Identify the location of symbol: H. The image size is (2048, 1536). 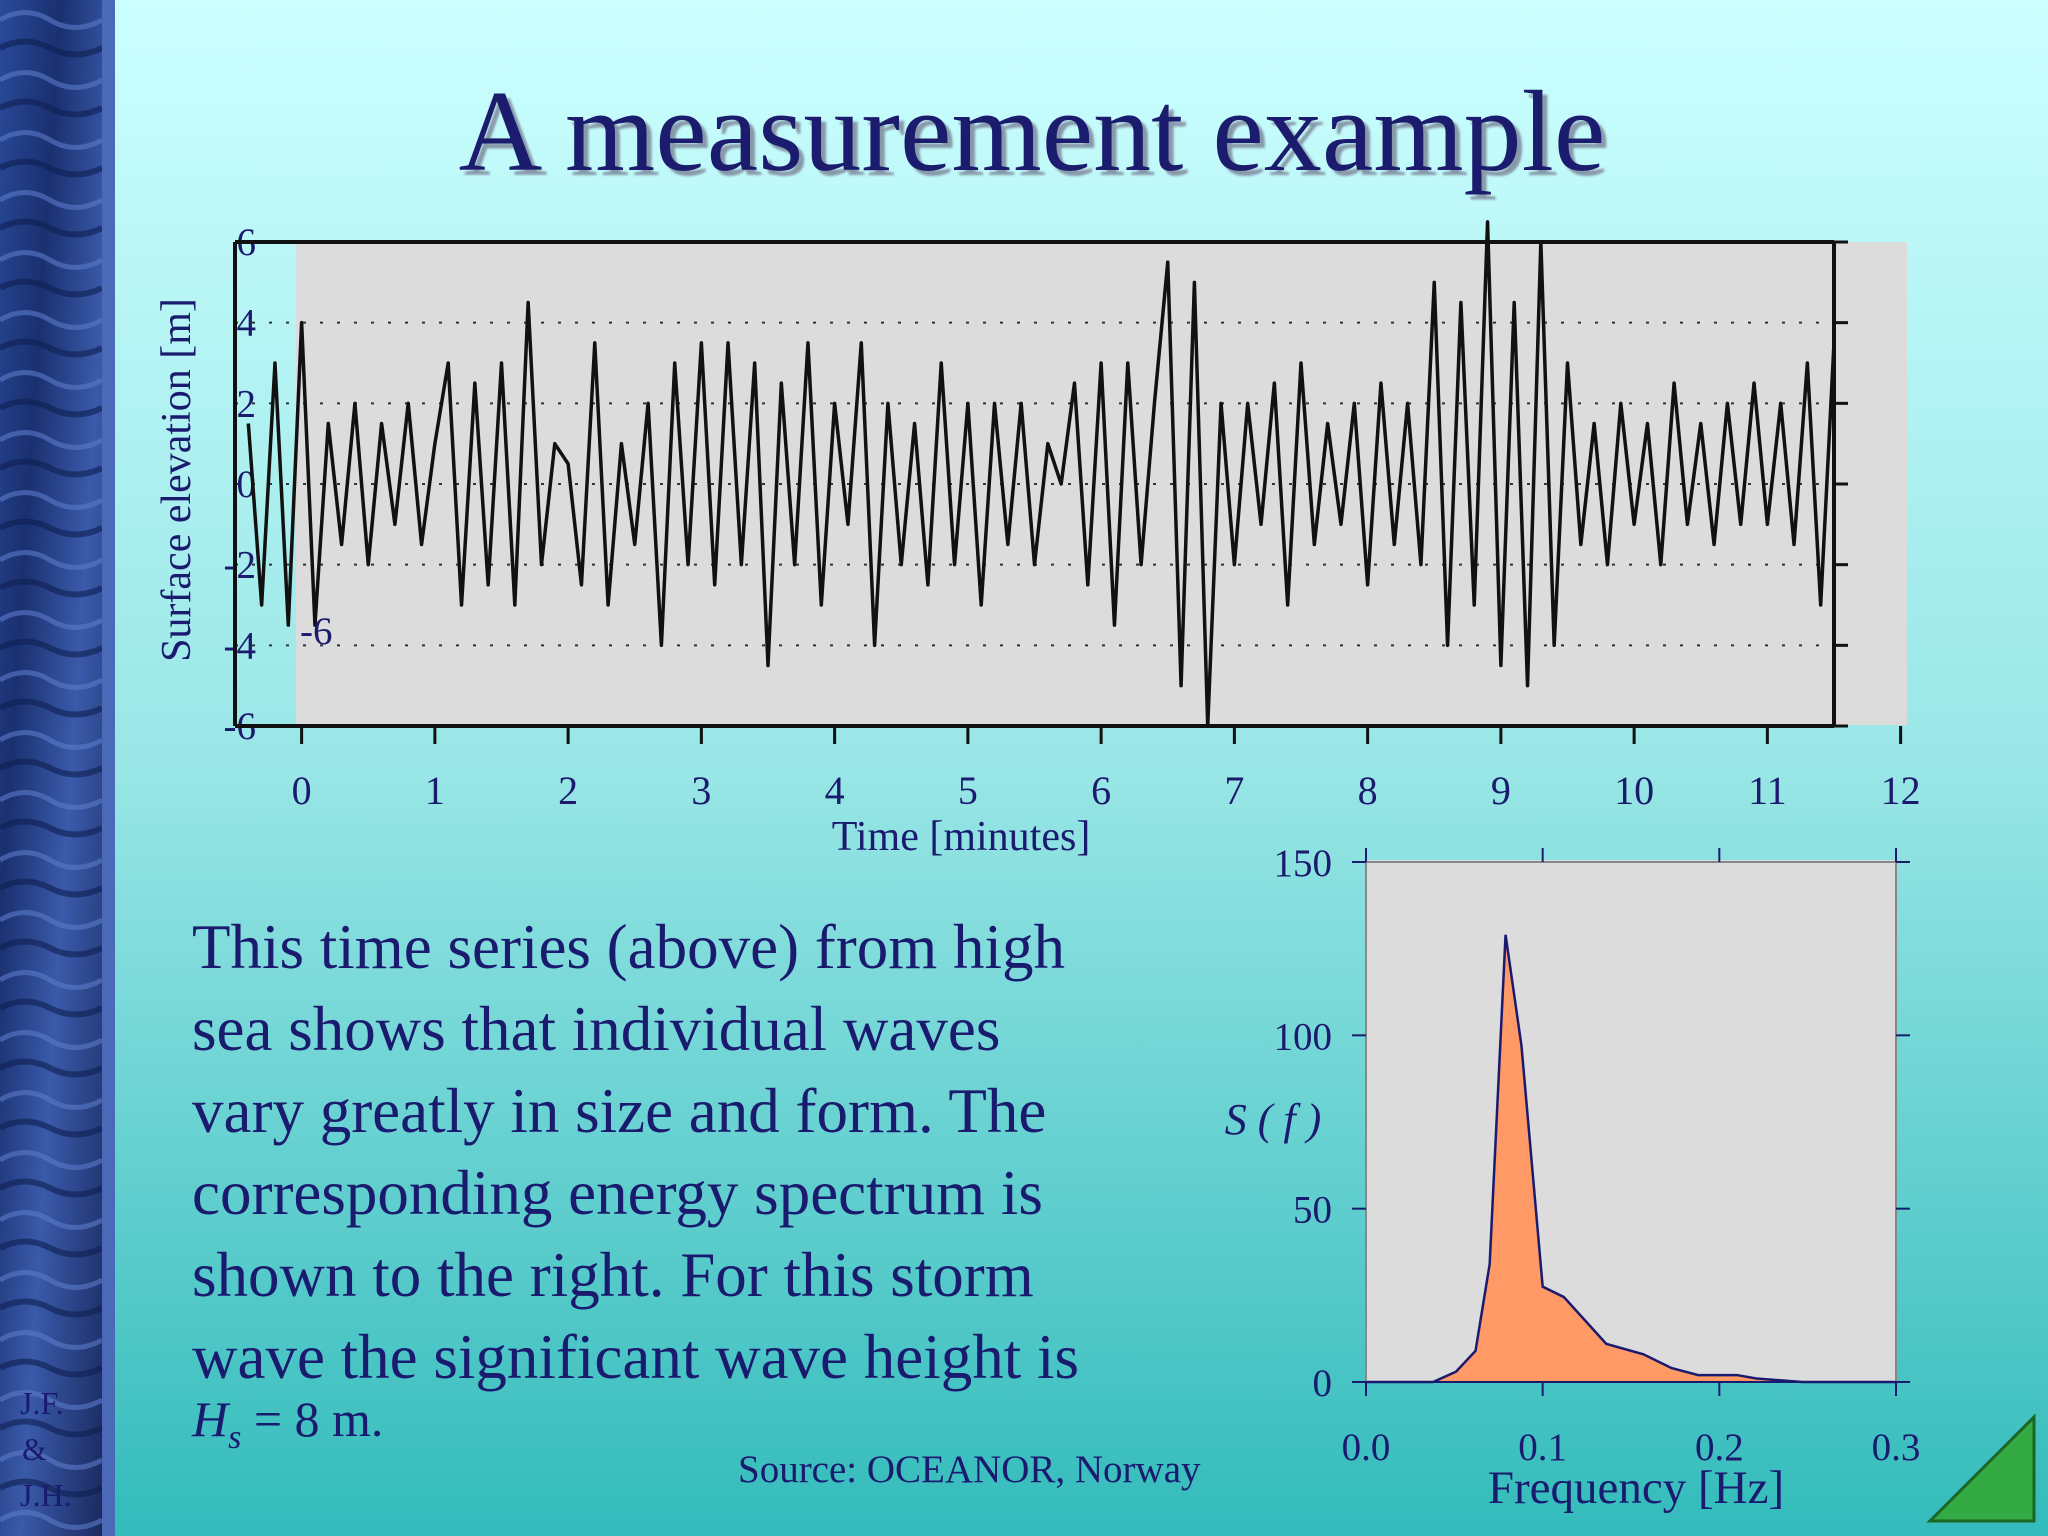
(211, 1419).